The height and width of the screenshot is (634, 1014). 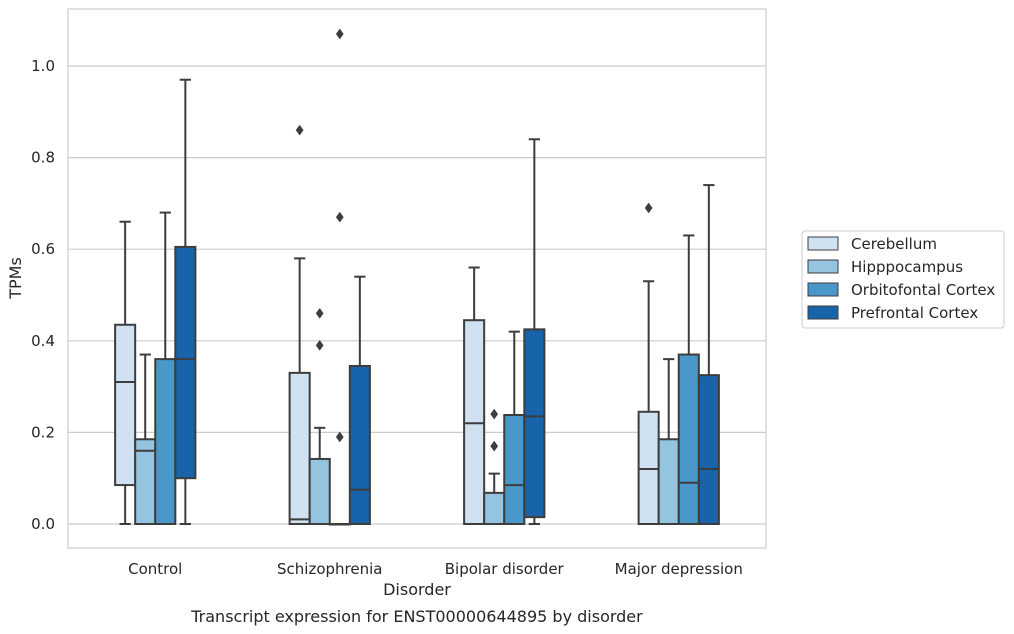 What do you see at coordinates (417, 589) in the screenshot?
I see `x-axis-label: Disorder` at bounding box center [417, 589].